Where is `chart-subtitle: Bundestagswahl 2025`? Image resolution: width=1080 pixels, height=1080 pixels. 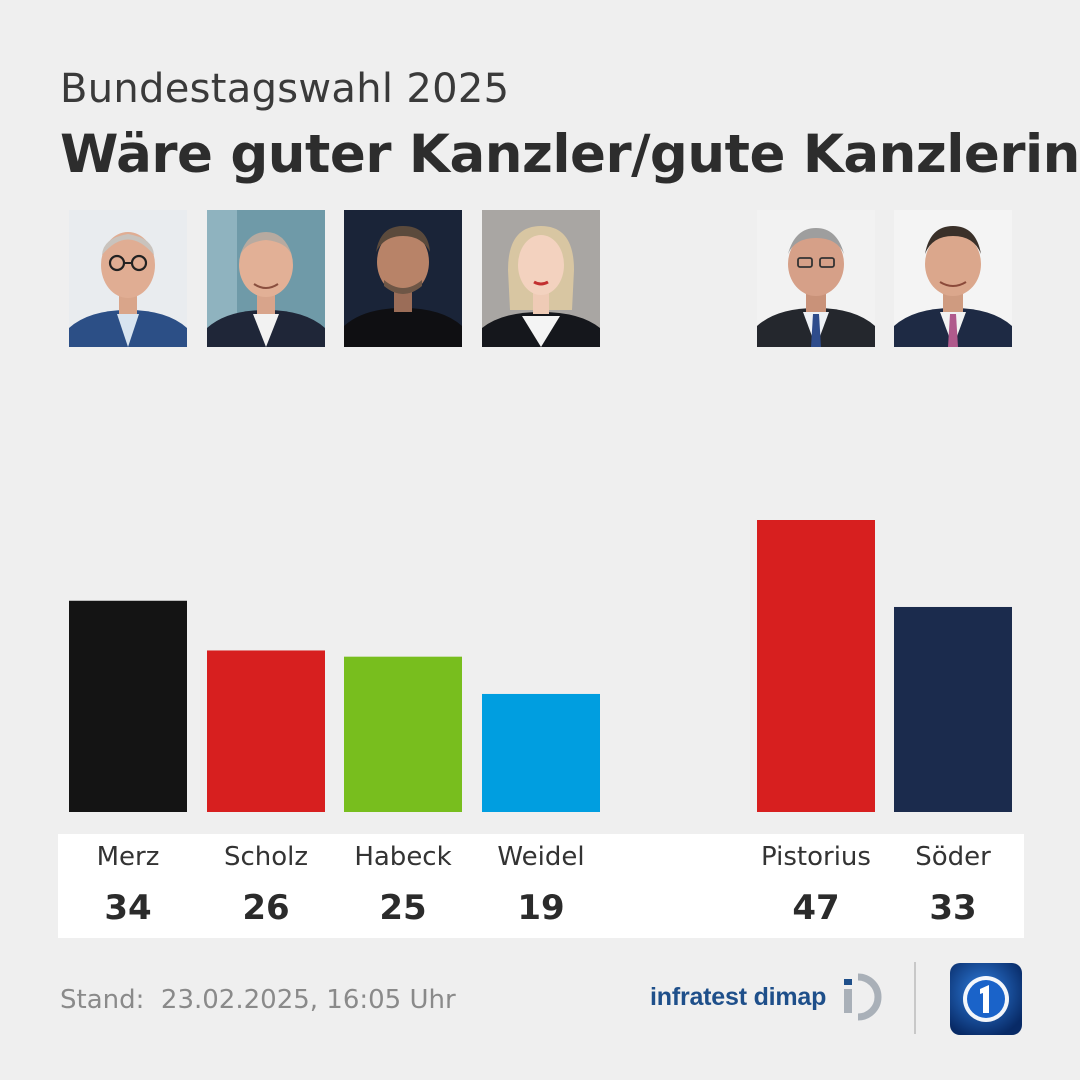 chart-subtitle: Bundestagswahl 2025 is located at coordinates (285, 89).